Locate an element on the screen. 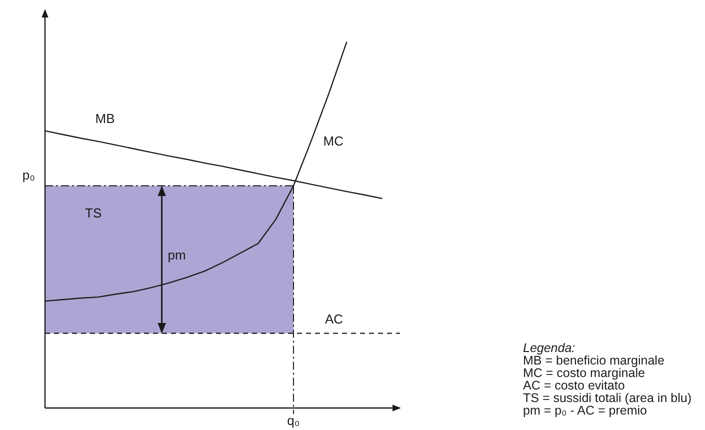 The image size is (705, 430). series-label: MC is located at coordinates (333, 141).